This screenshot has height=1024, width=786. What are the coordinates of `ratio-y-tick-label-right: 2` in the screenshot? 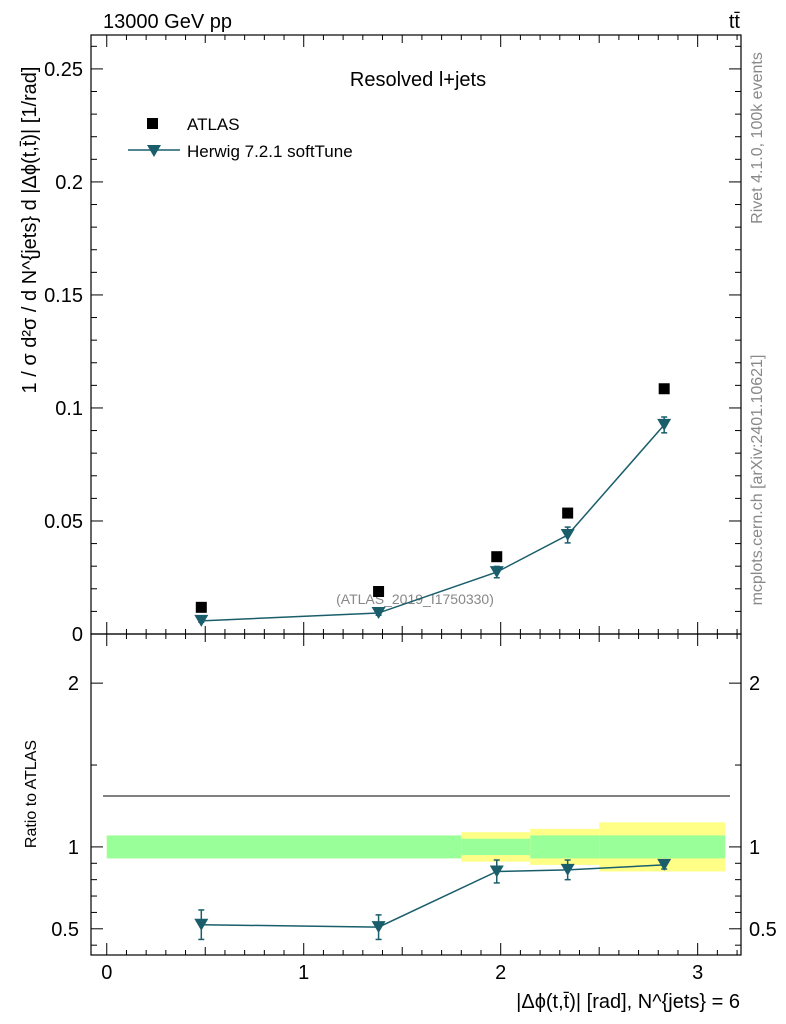 It's located at (754, 684).